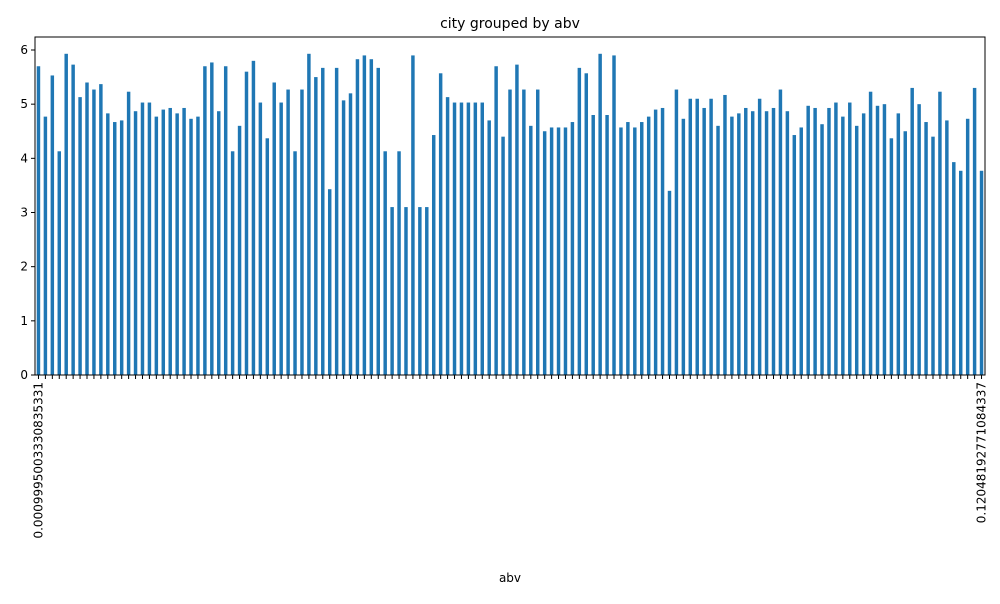  What do you see at coordinates (510, 24) in the screenshot?
I see `chart-title: city grouped by abv` at bounding box center [510, 24].